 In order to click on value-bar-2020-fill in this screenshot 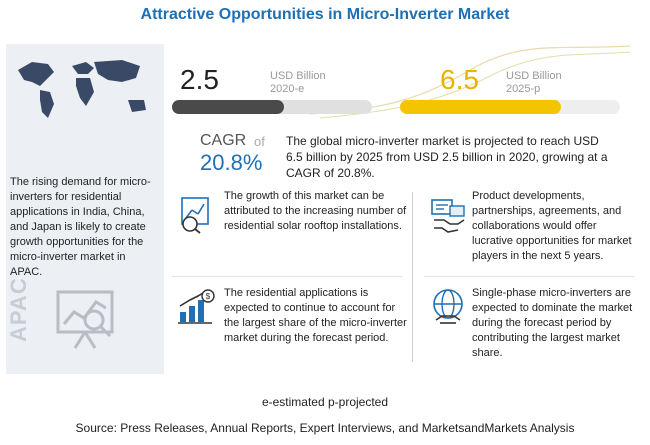, I will do `click(228, 107)`.